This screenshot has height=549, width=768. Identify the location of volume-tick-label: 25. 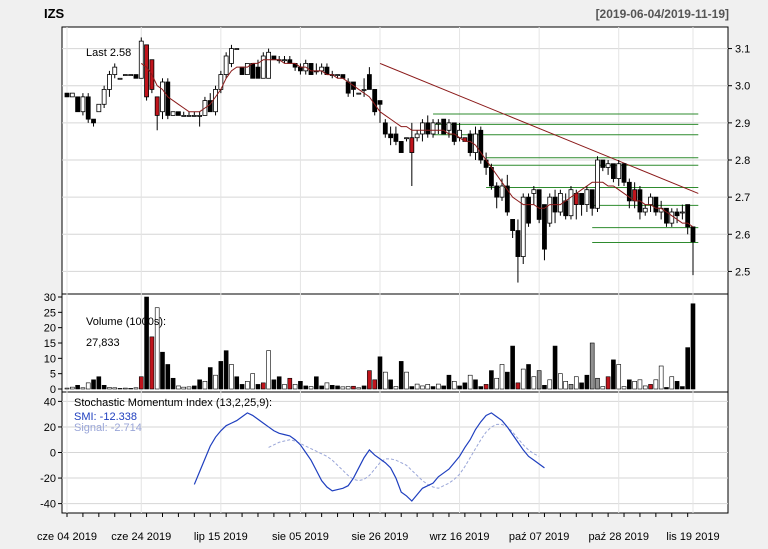
(50, 313).